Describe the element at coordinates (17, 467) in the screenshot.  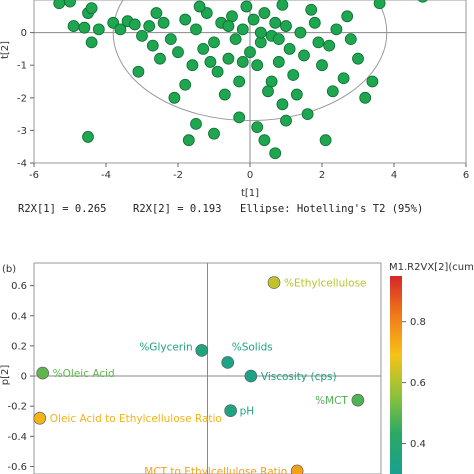
I see `loading-y-tick-label: -0.6` at that location.